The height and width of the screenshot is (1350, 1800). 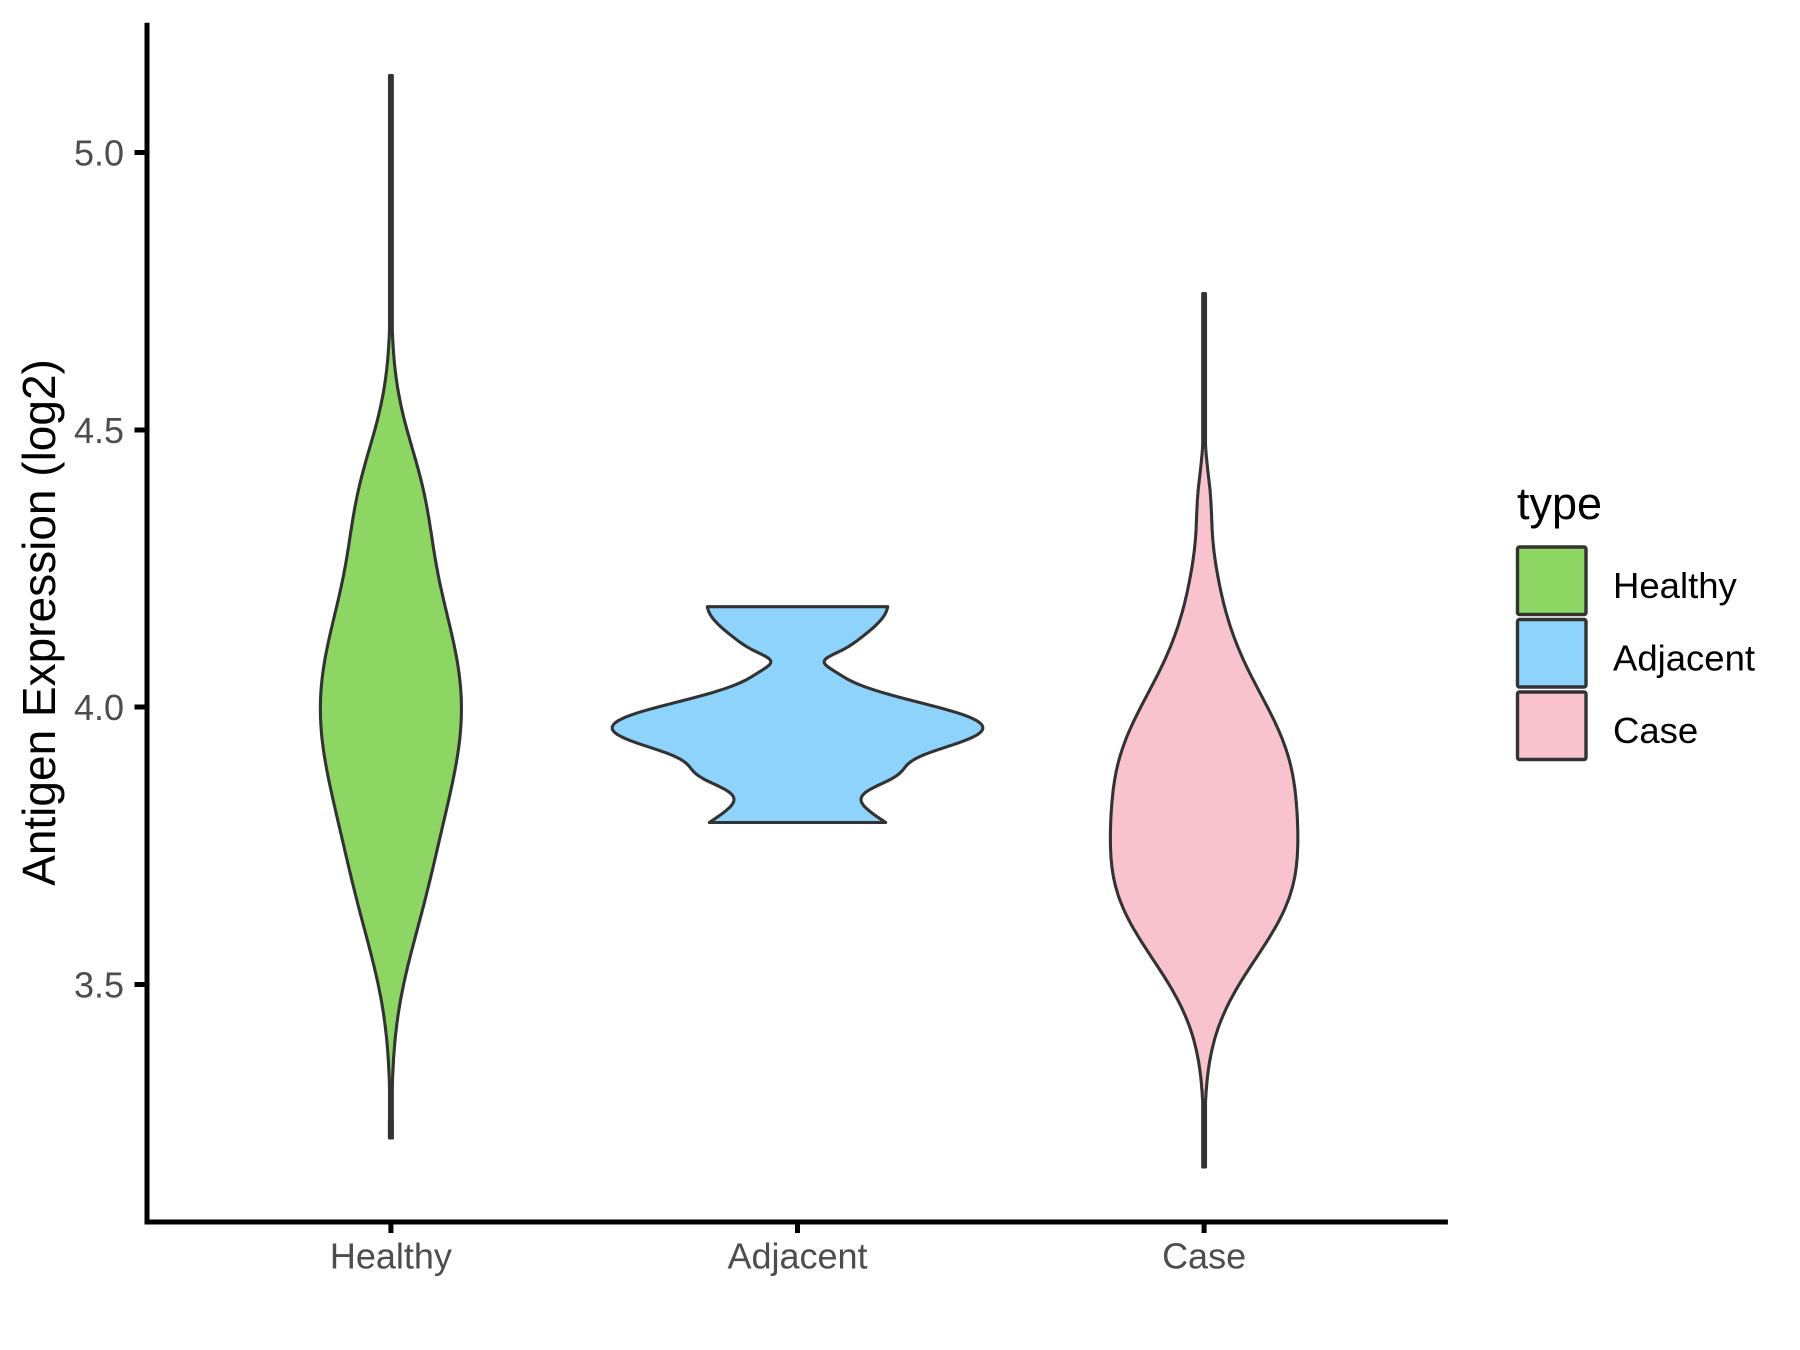 I want to click on svg-text: 5.0, so click(x=99, y=153).